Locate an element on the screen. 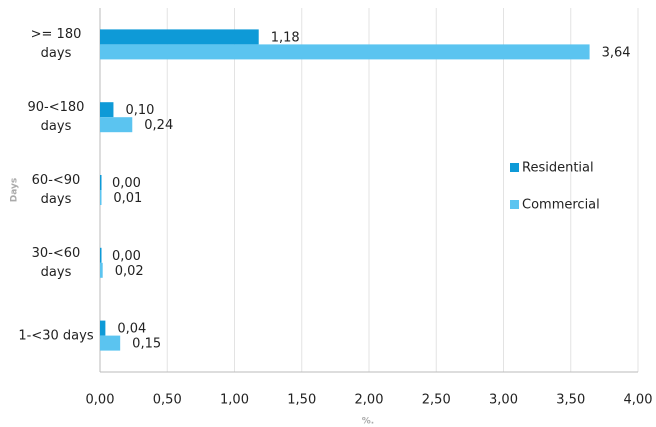 The image size is (656, 427). x-tick-label: 2,50 is located at coordinates (436, 400).